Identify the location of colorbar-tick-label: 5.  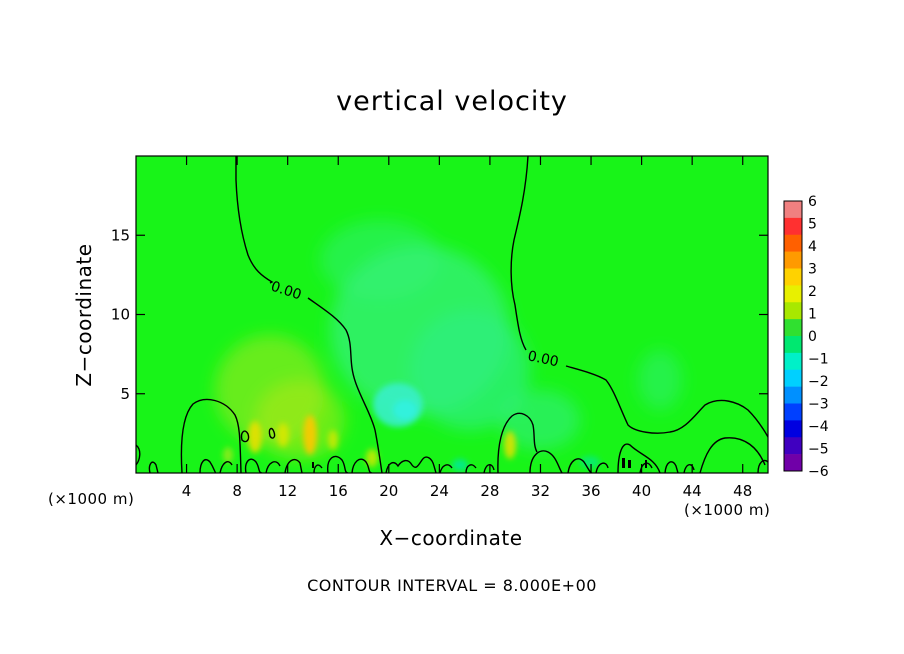
(812, 225).